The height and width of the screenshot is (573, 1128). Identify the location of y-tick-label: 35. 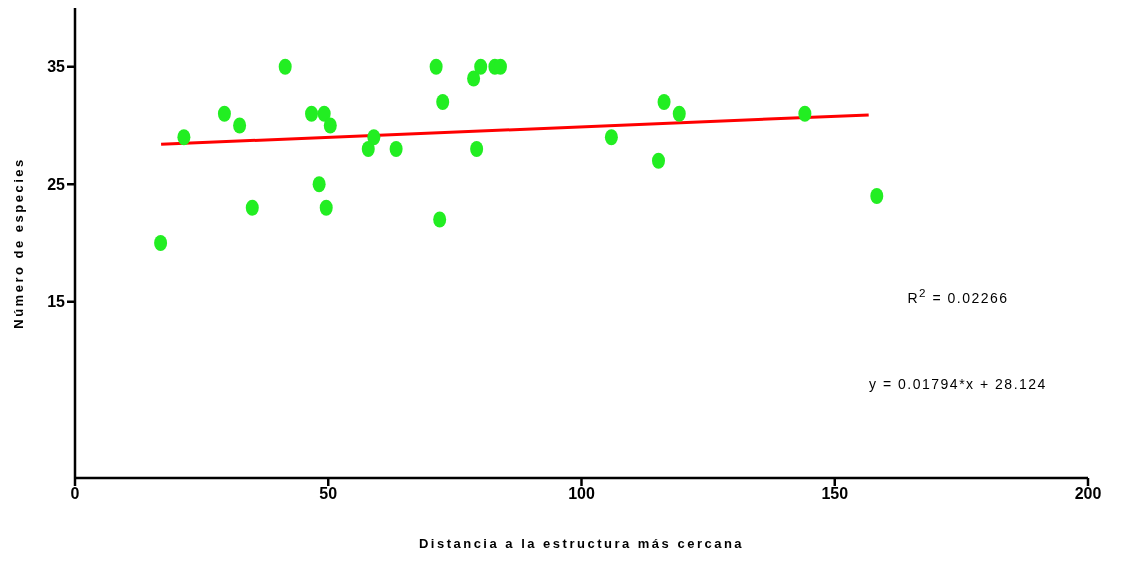
(56, 67).